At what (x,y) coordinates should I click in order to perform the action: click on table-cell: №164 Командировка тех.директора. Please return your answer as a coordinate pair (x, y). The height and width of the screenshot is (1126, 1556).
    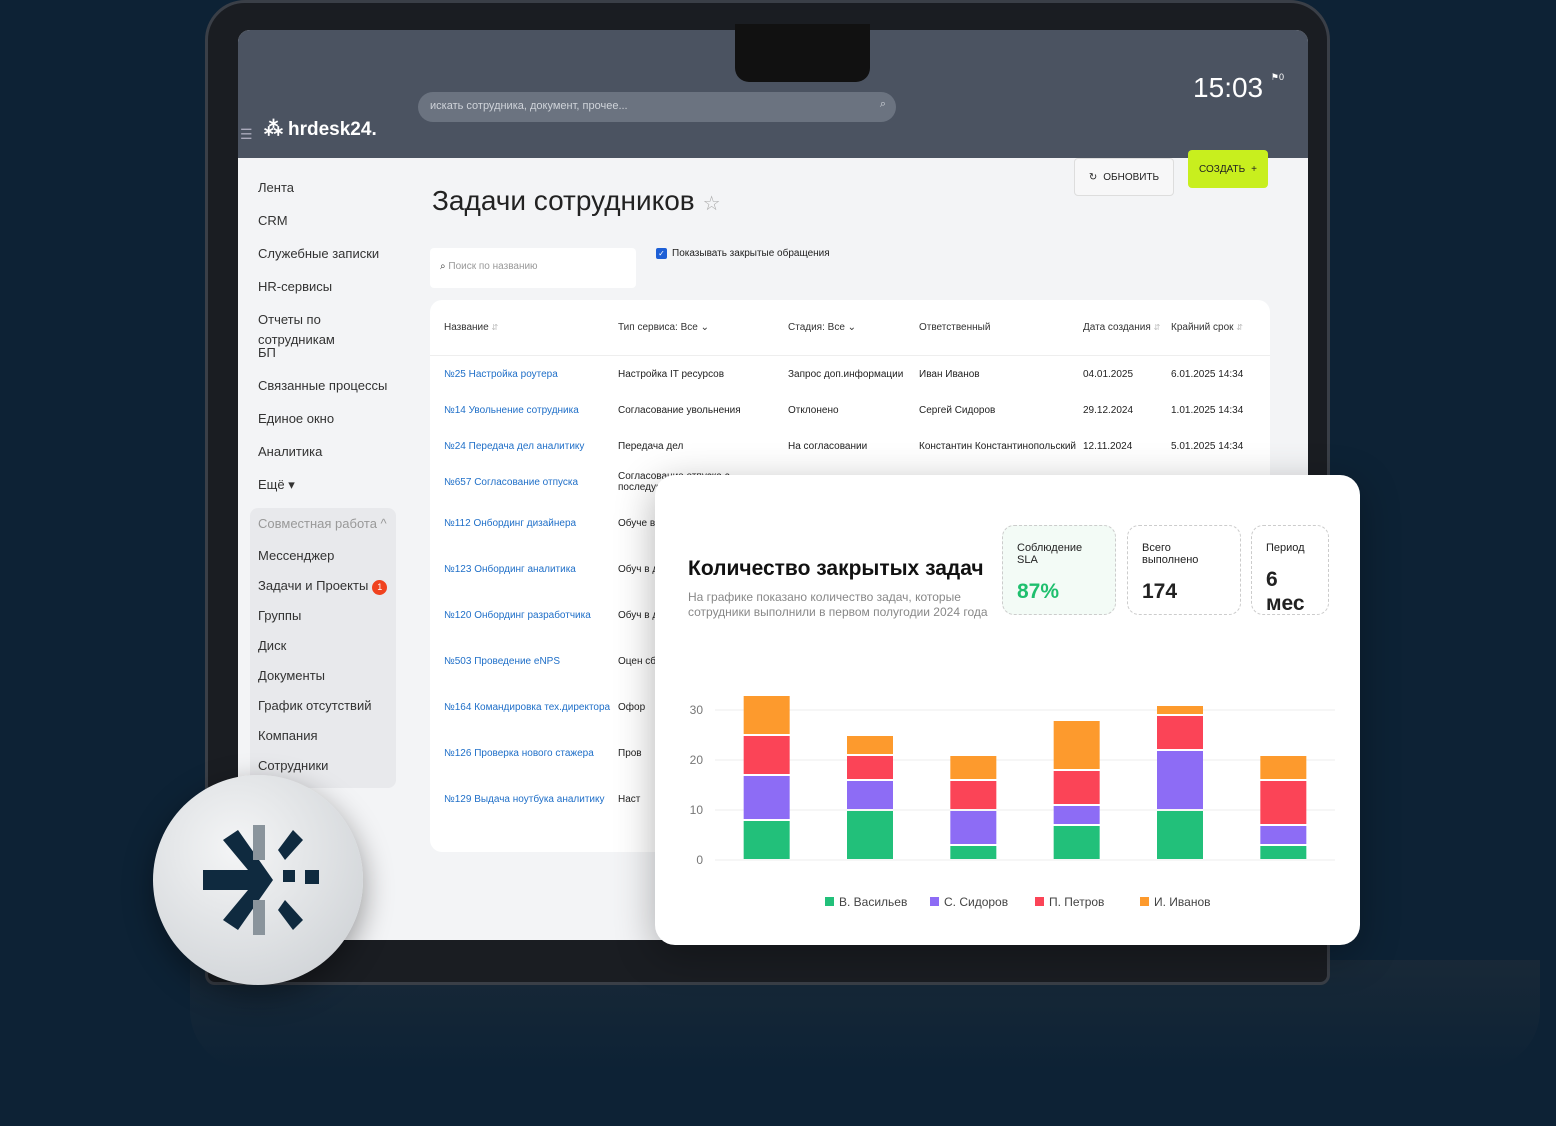
    Looking at the image, I should click on (527, 707).